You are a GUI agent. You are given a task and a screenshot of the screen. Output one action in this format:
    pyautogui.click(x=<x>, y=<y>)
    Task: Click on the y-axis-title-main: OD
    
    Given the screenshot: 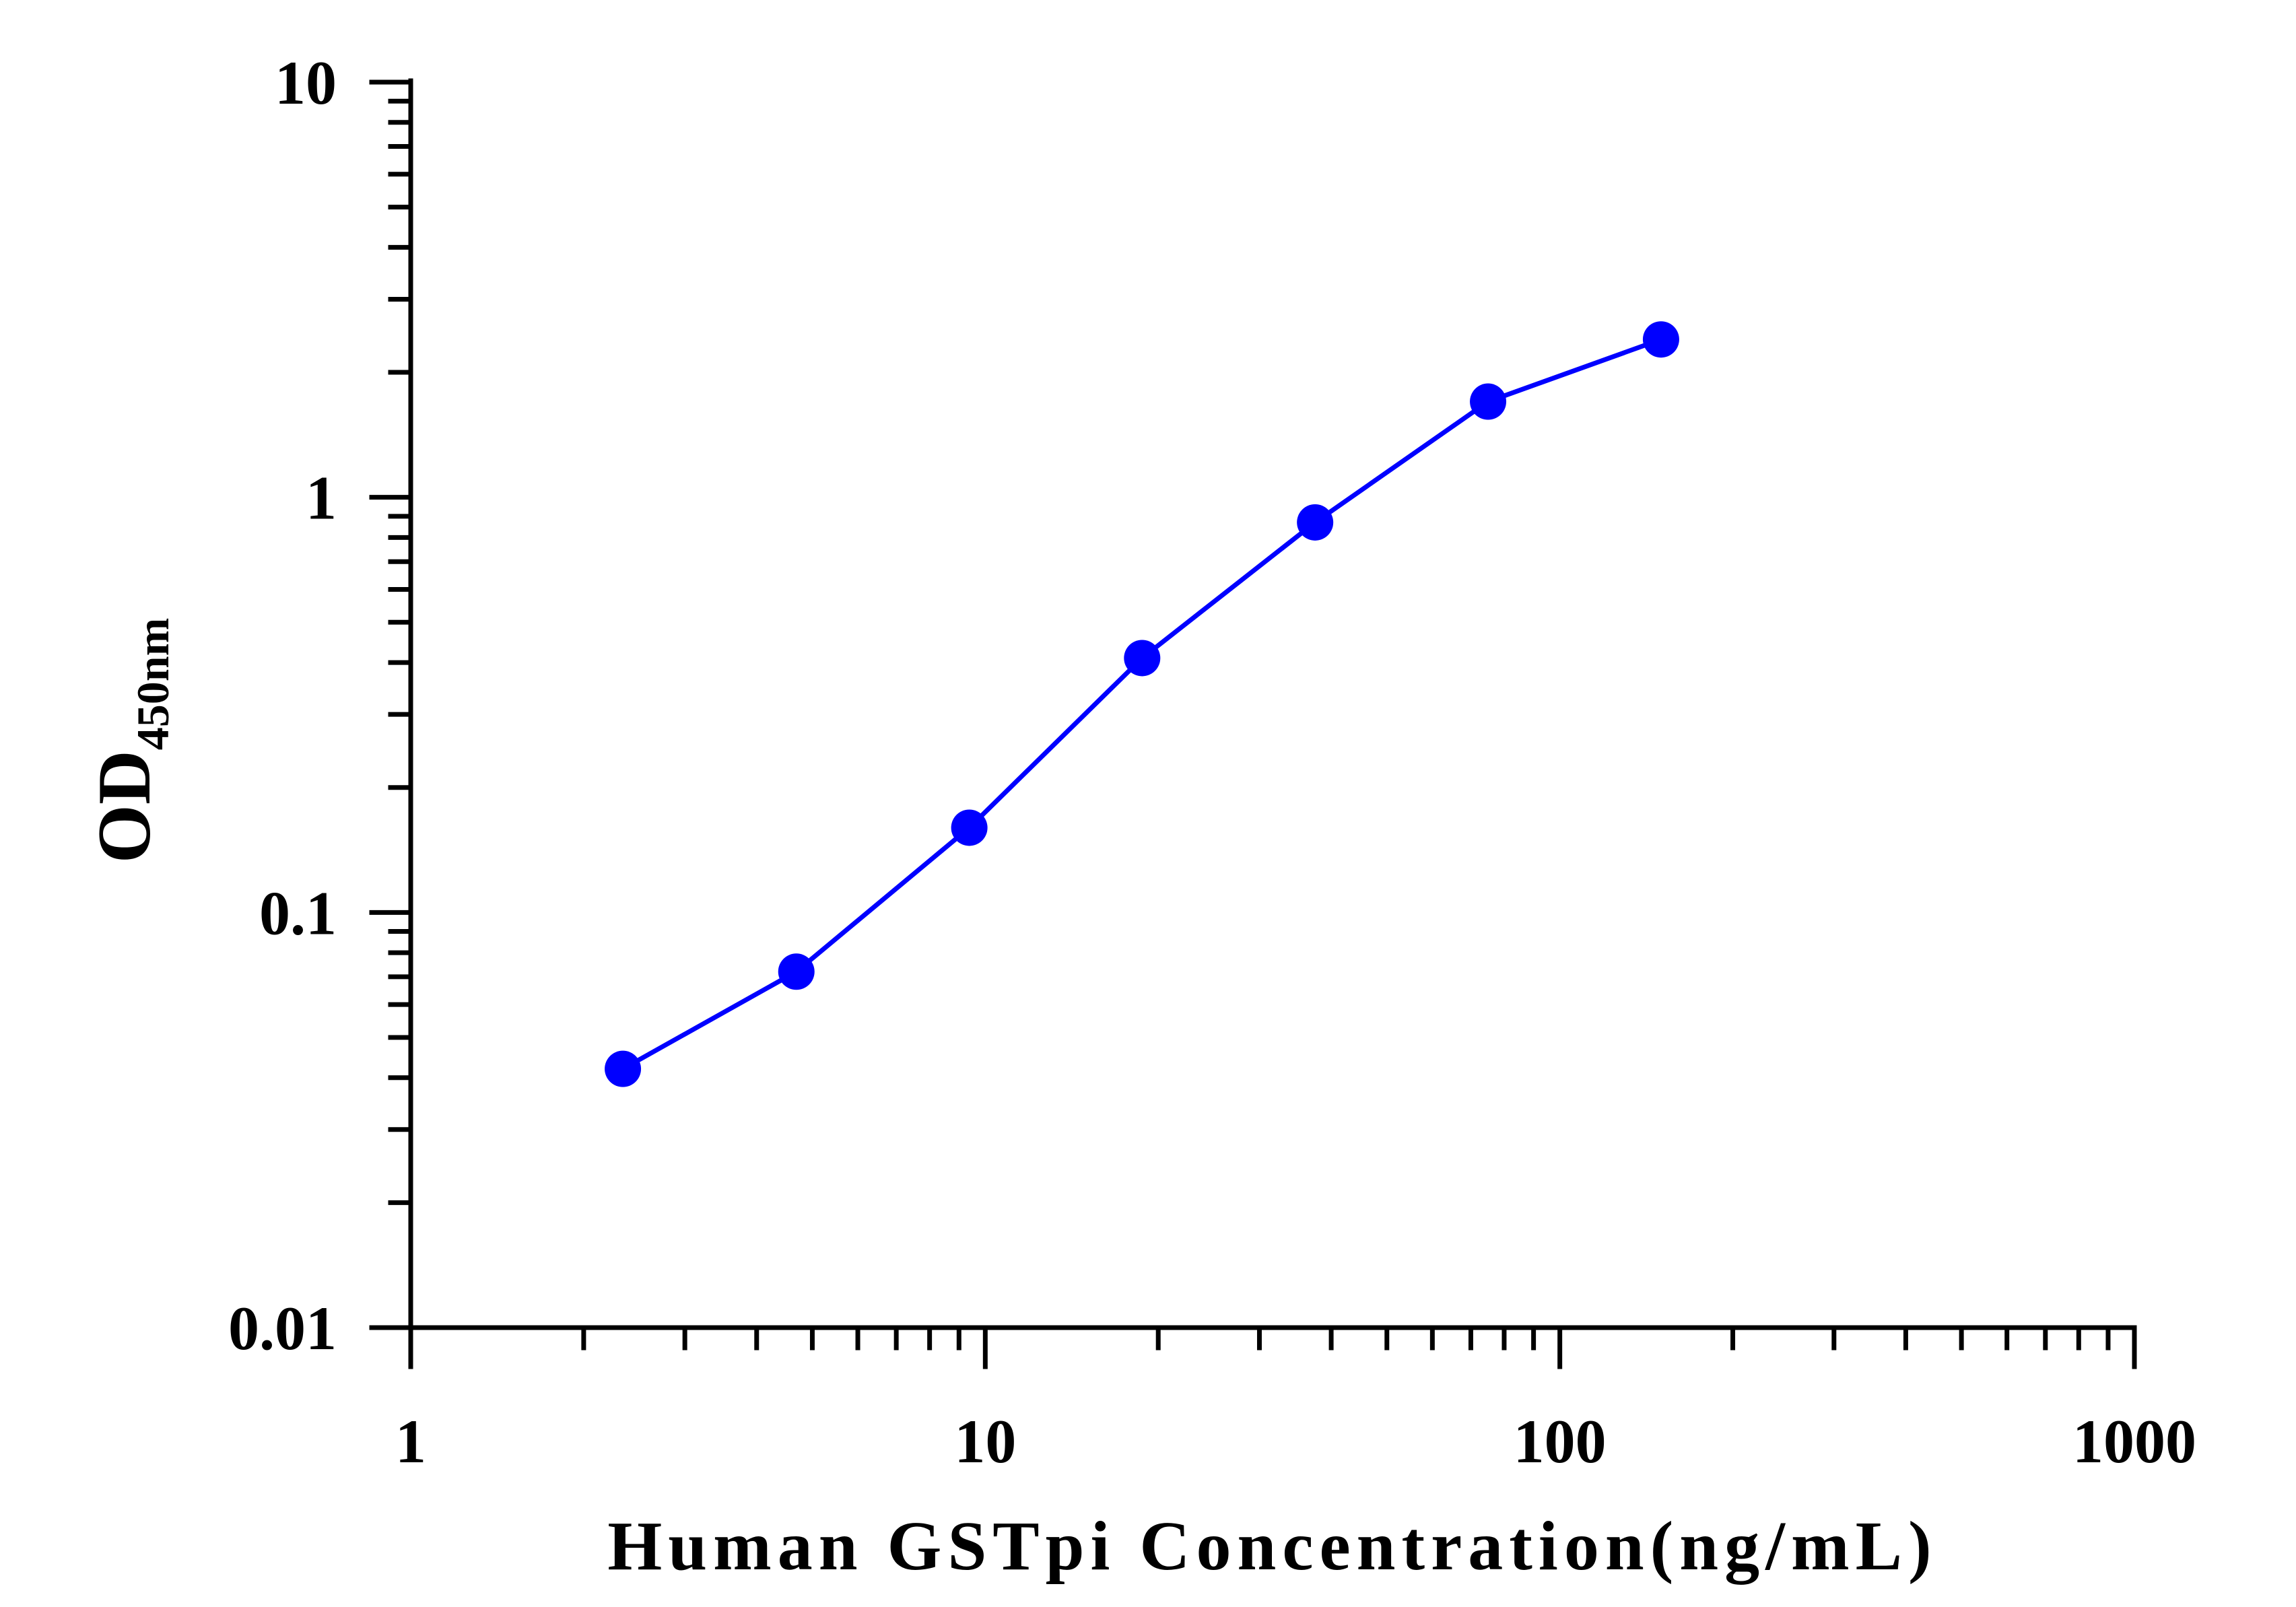 What is the action you would take?
    pyautogui.click(x=124, y=807)
    